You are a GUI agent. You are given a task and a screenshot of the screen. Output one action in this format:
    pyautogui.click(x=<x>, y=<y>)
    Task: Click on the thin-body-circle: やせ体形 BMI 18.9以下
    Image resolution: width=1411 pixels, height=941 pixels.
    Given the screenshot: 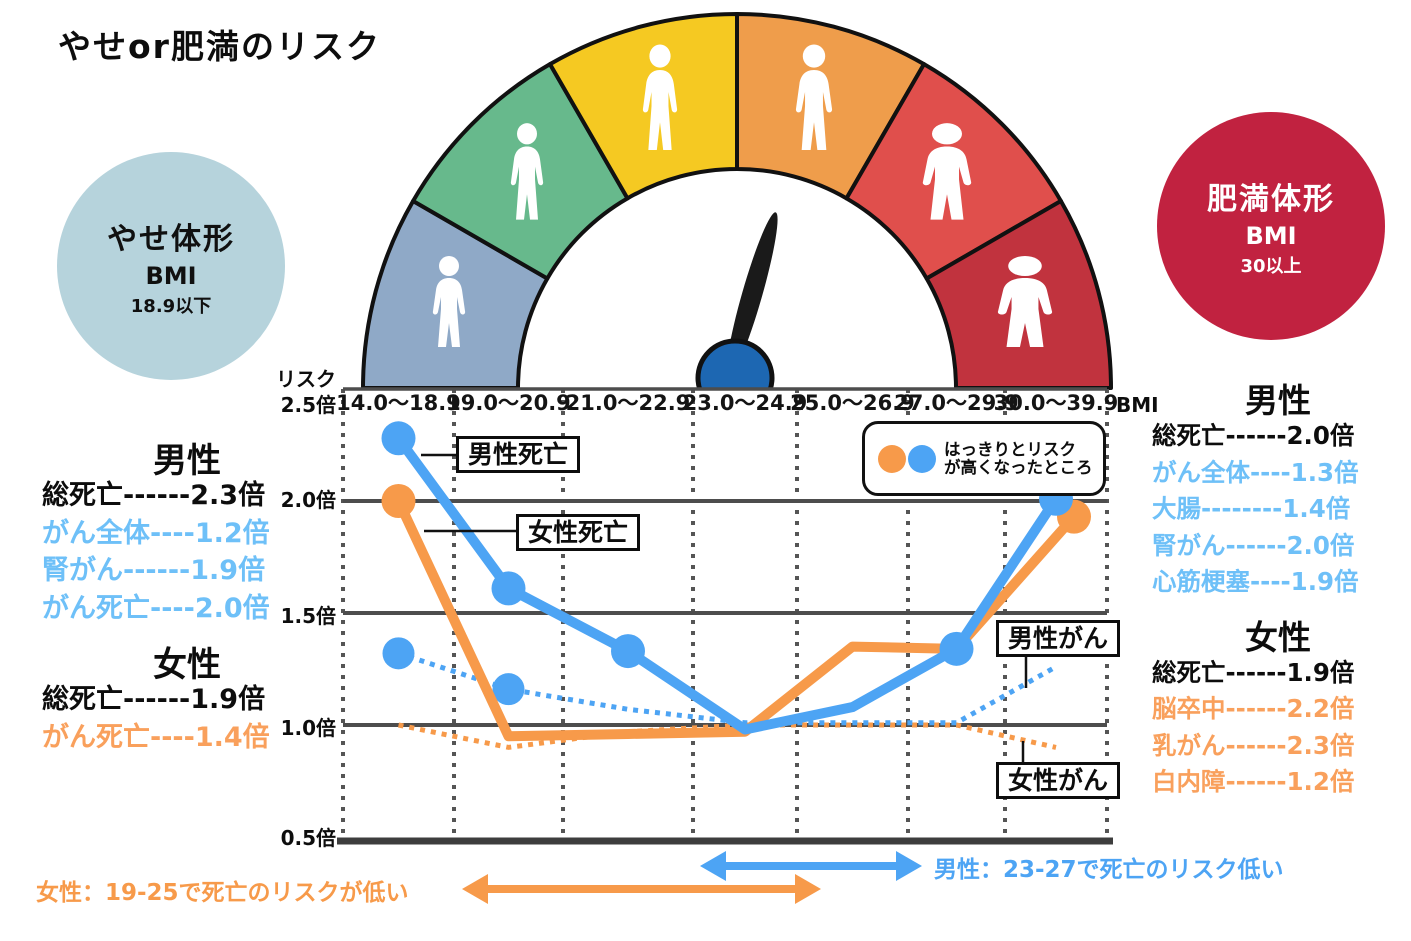 What is the action you would take?
    pyautogui.click(x=171, y=266)
    